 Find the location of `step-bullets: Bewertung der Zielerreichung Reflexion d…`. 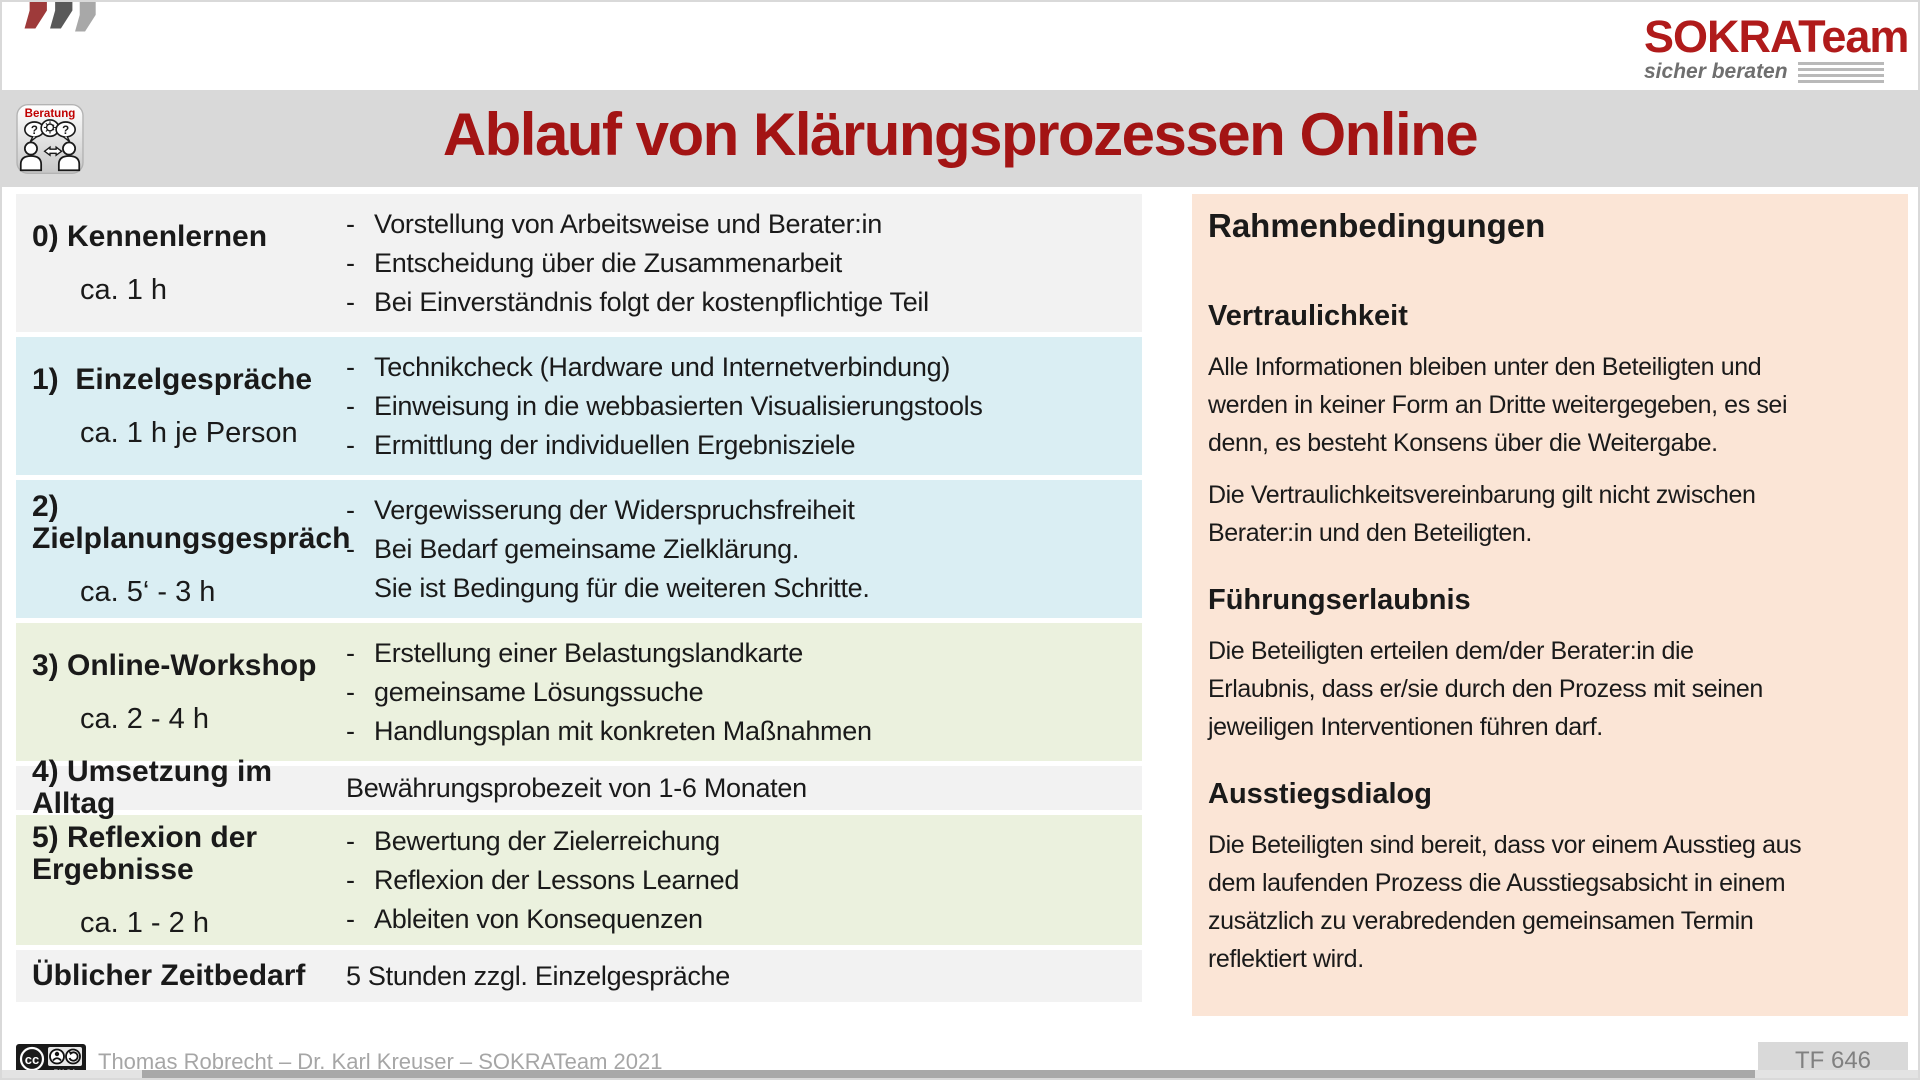

step-bullets: Bewertung der Zielerreichung Reflexion d… is located at coordinates (744, 880).